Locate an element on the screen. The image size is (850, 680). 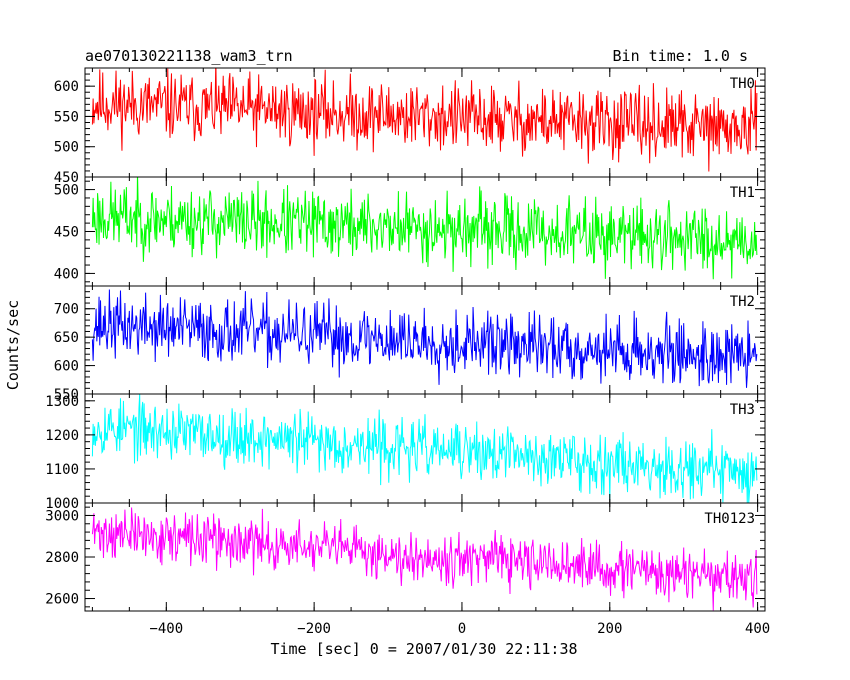
panel-label-th1: TH1 is located at coordinates (742, 193).